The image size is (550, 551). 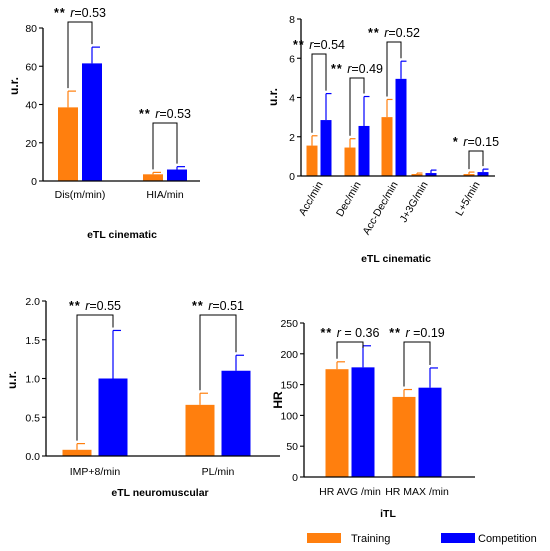 What do you see at coordinates (476, 142) in the screenshot?
I see `significance-label: * r=0.15` at bounding box center [476, 142].